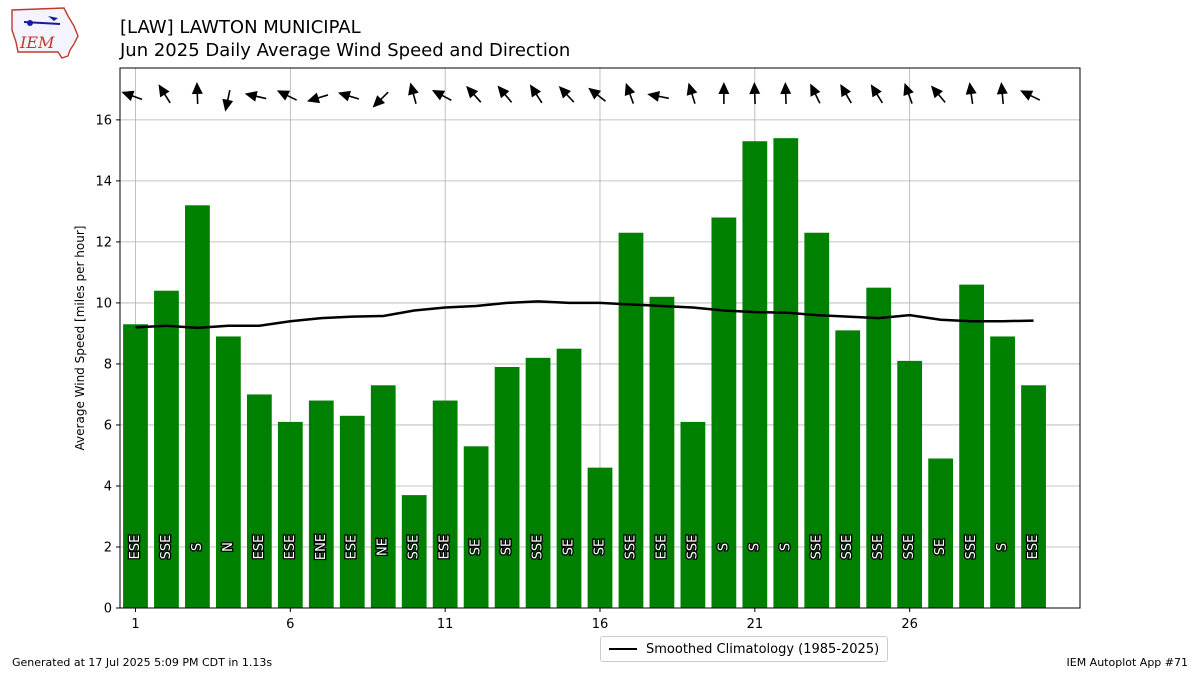 This screenshot has height=675, width=1200. I want to click on climatology-line-group, so click(584, 315).